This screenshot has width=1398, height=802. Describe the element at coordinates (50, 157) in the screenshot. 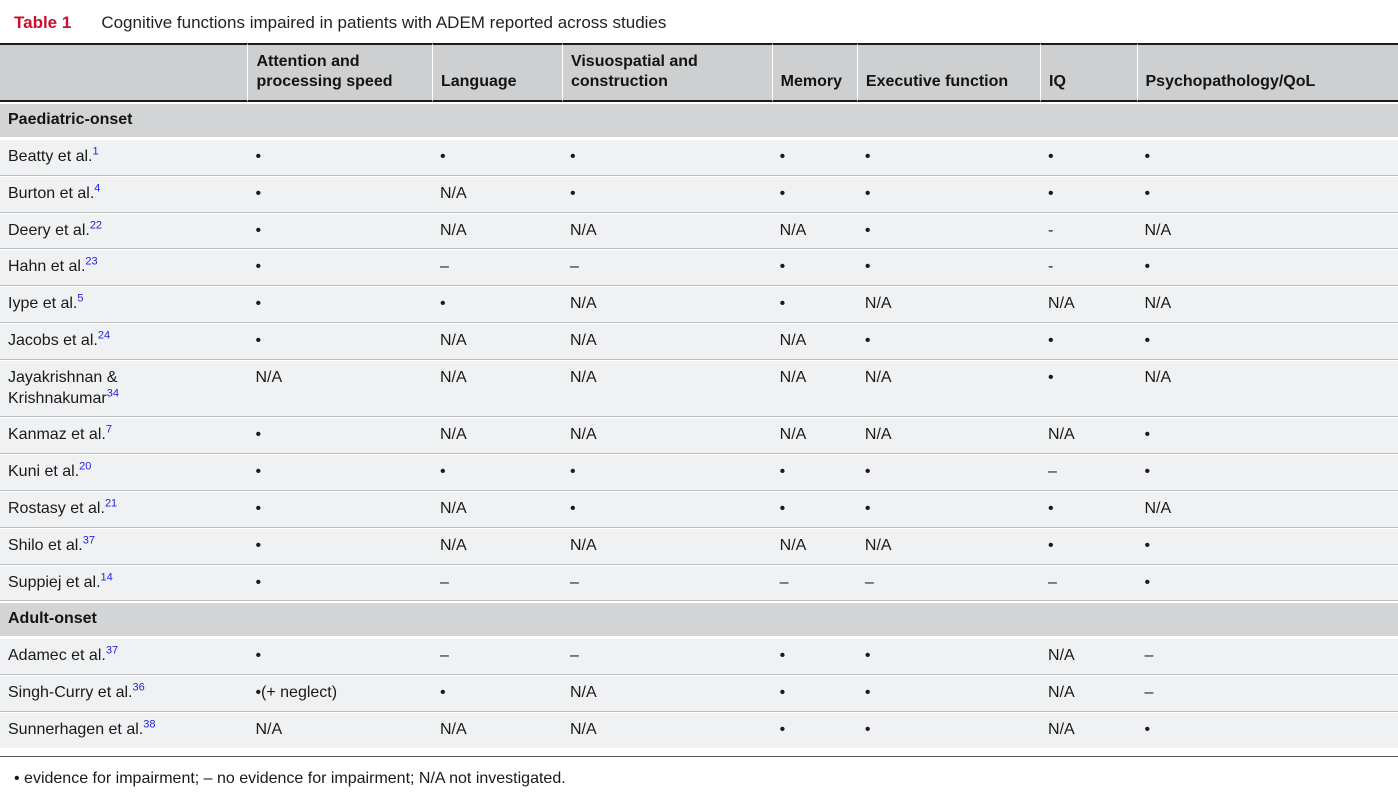

I see `study-name: Beatty et al.` at that location.